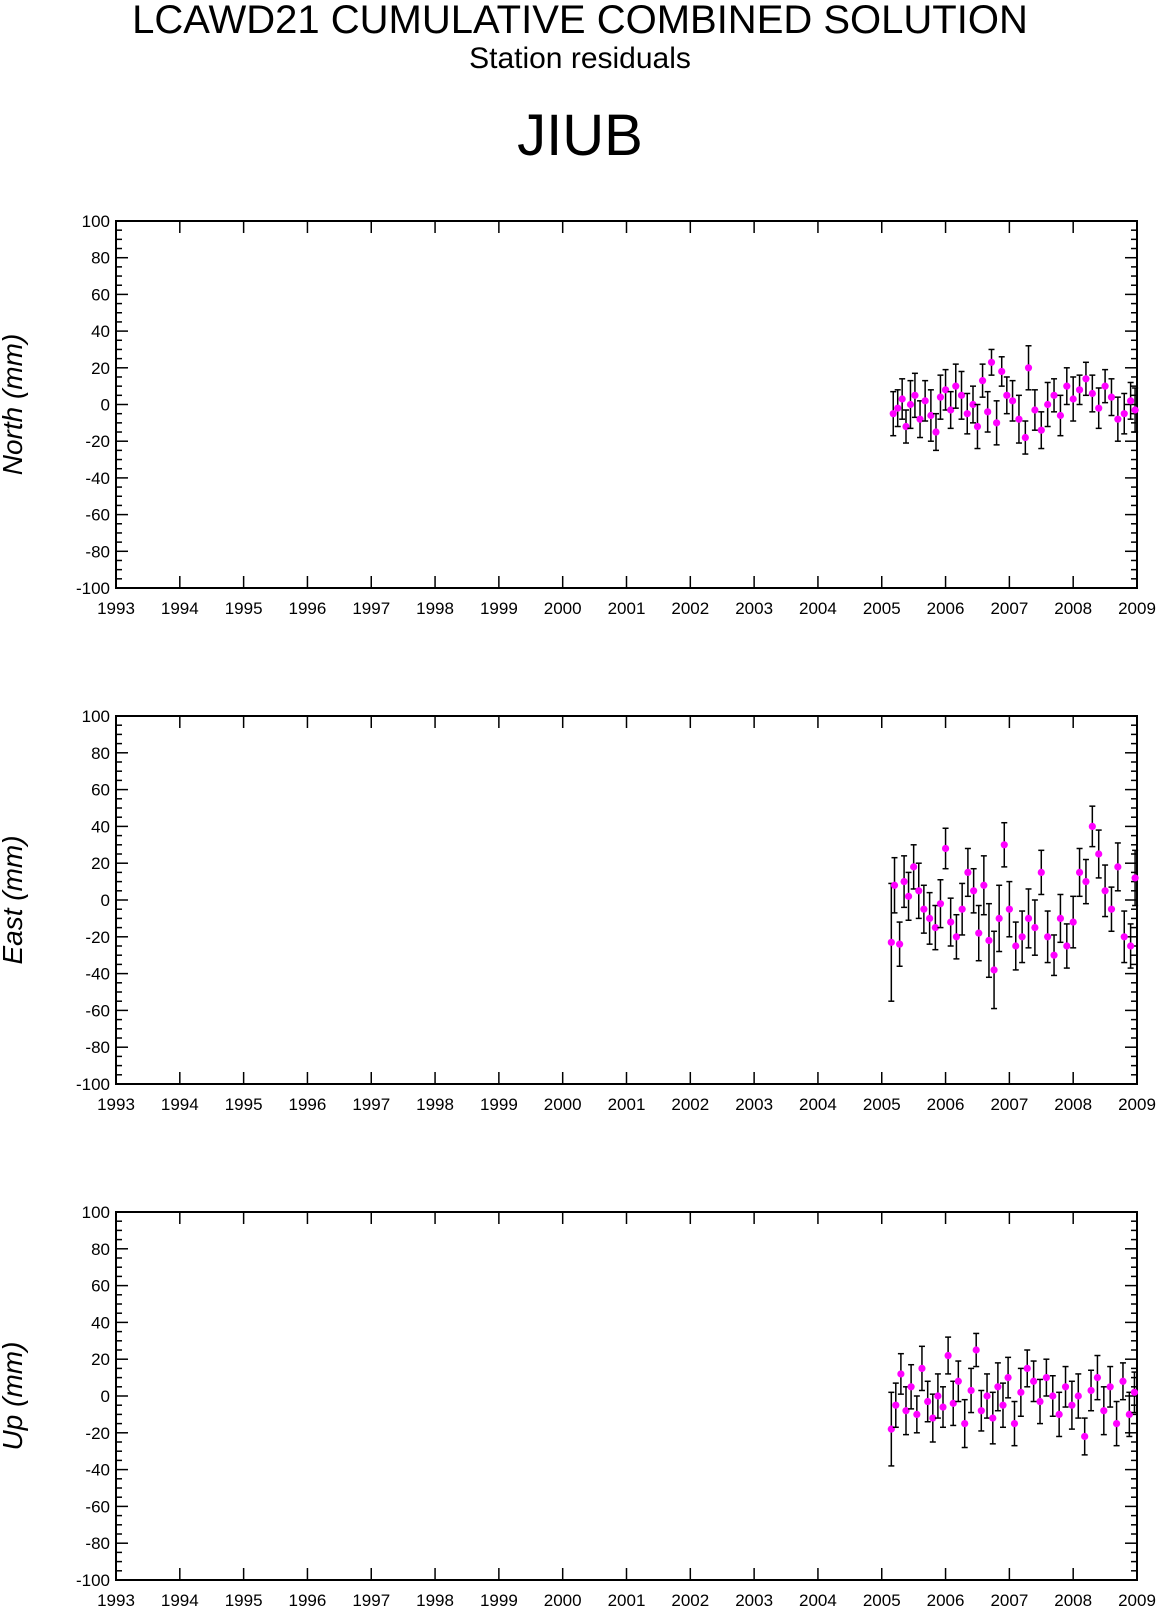  What do you see at coordinates (580, 58) in the screenshot?
I see `chart-subtitle: Station residuals` at bounding box center [580, 58].